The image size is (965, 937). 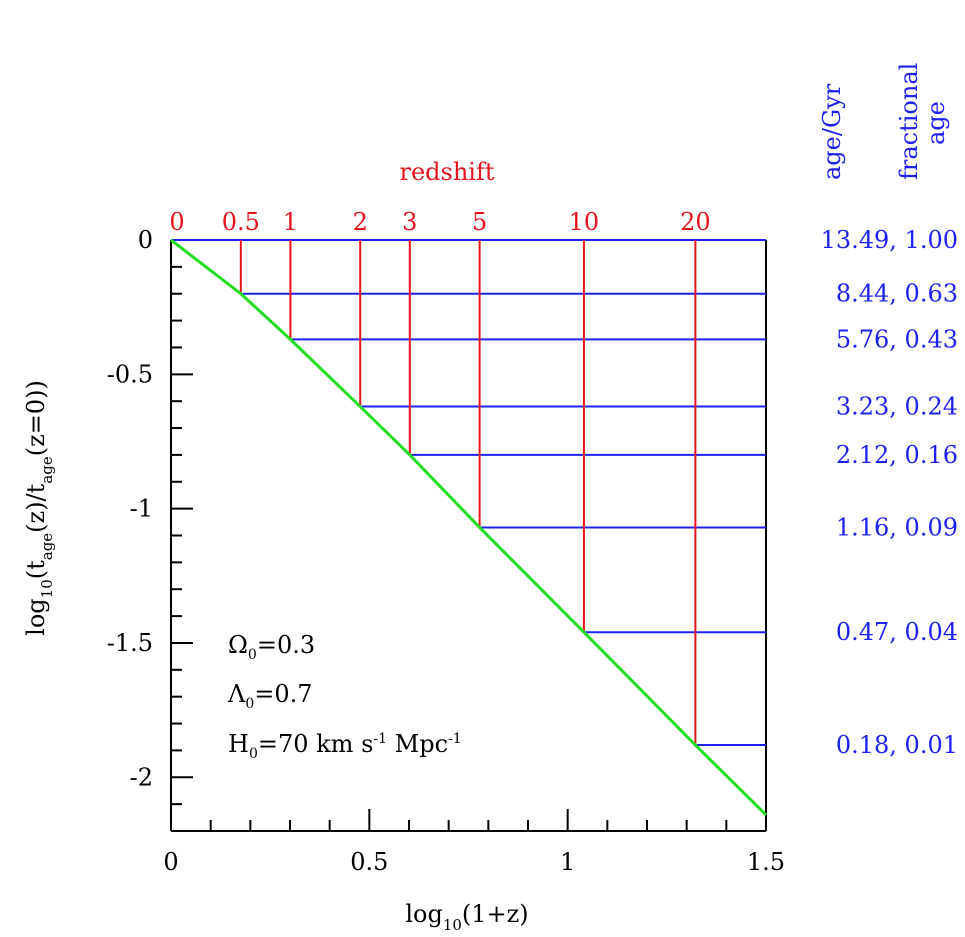 What do you see at coordinates (466, 917) in the screenshot?
I see `x-axis-title: log10(1+z)` at bounding box center [466, 917].